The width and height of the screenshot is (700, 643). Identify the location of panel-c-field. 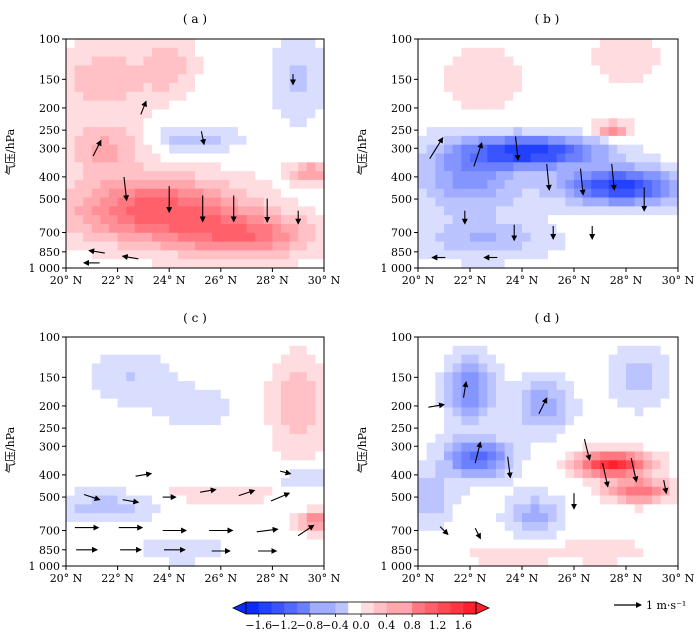
(195, 452).